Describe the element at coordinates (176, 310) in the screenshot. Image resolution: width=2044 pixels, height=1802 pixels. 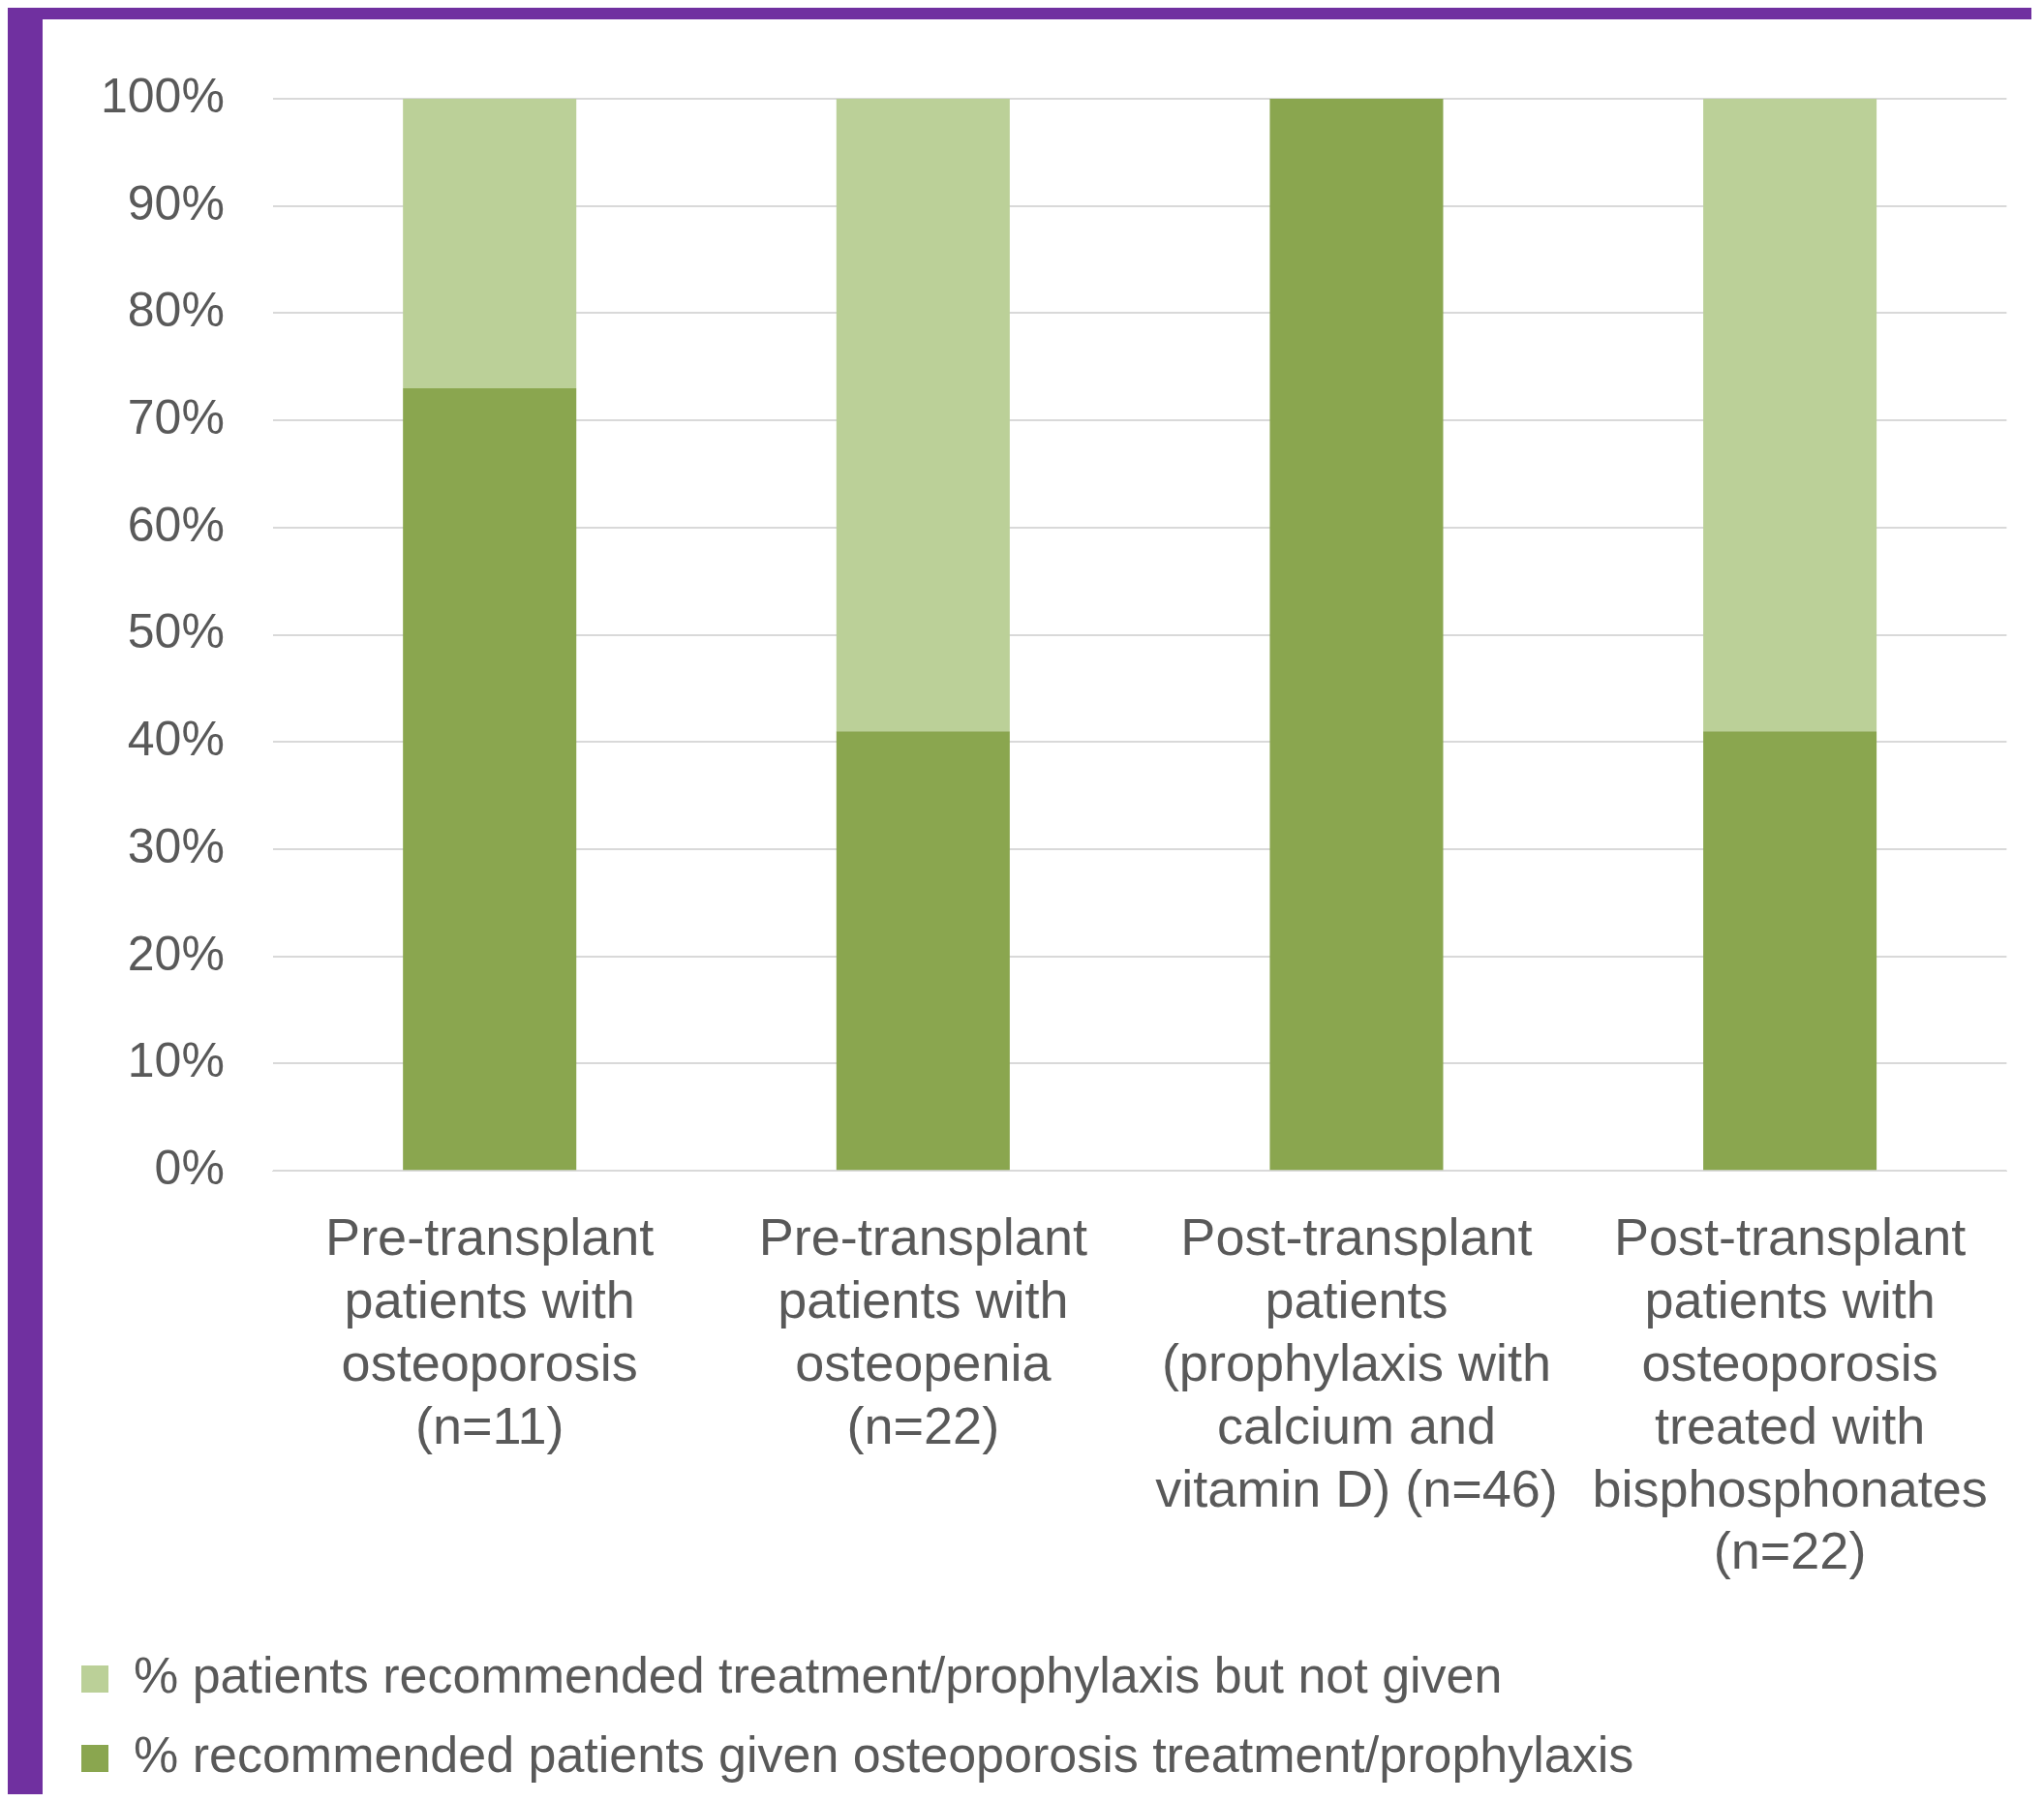
I see `y-tick-label: 80%` at that location.